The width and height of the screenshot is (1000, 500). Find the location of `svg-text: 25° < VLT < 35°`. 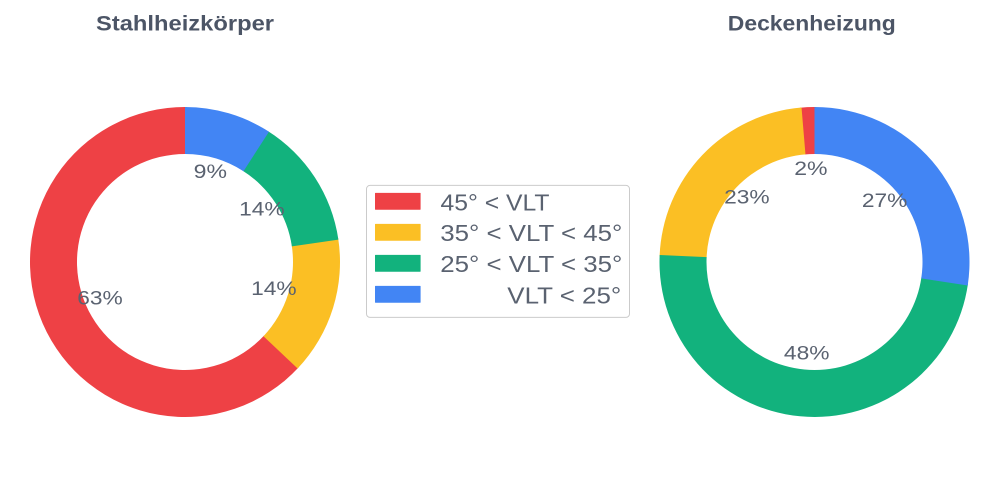

svg-text: 25° < VLT < 35° is located at coordinates (531, 264).